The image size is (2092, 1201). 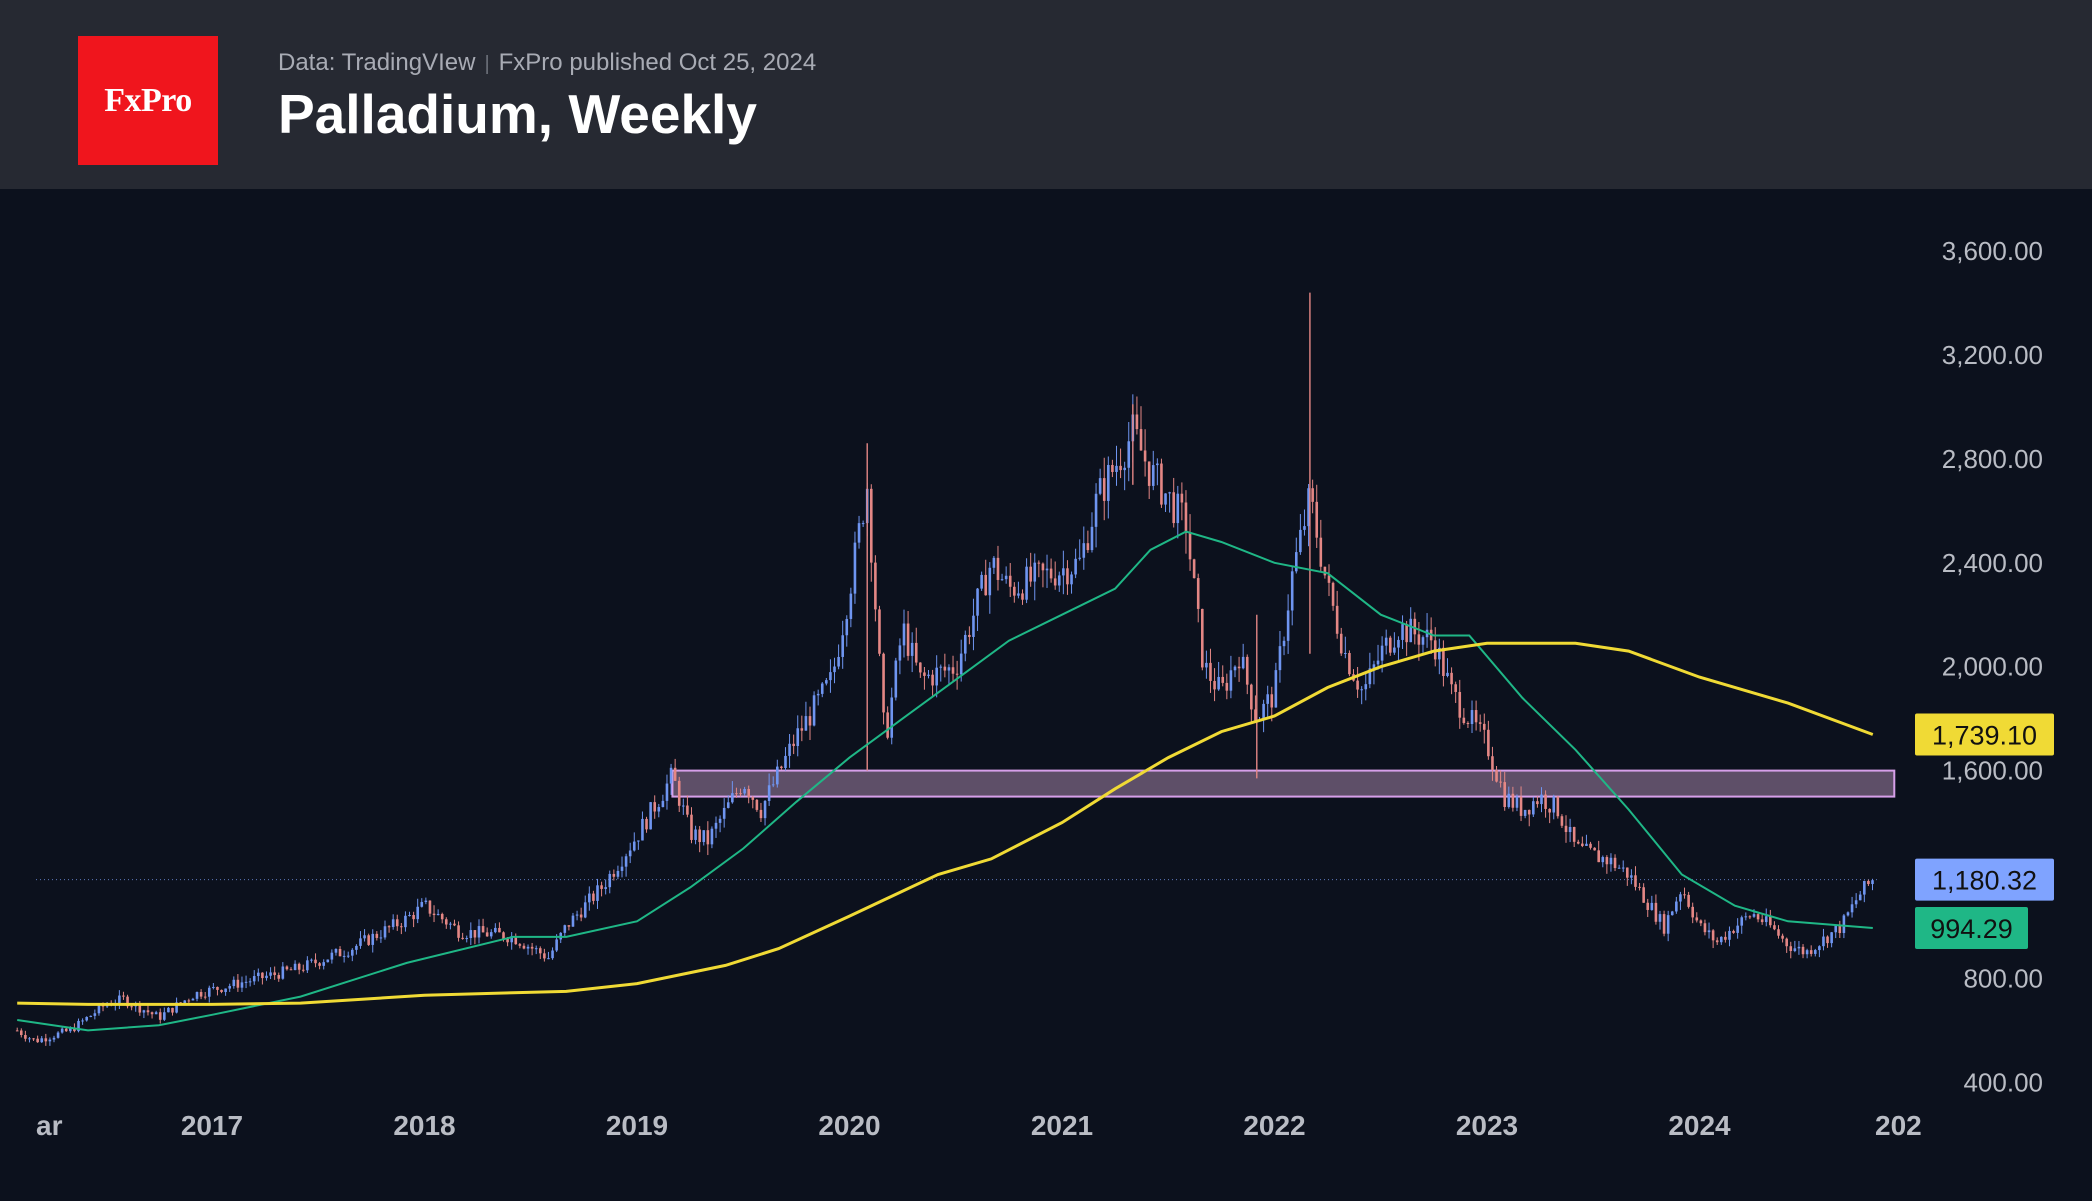 What do you see at coordinates (1992, 355) in the screenshot?
I see `y-tick-label: 3,200.00` at bounding box center [1992, 355].